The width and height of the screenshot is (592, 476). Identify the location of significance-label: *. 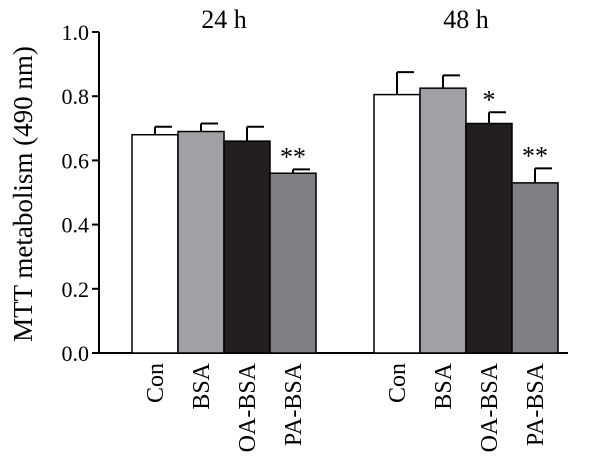
(489, 99).